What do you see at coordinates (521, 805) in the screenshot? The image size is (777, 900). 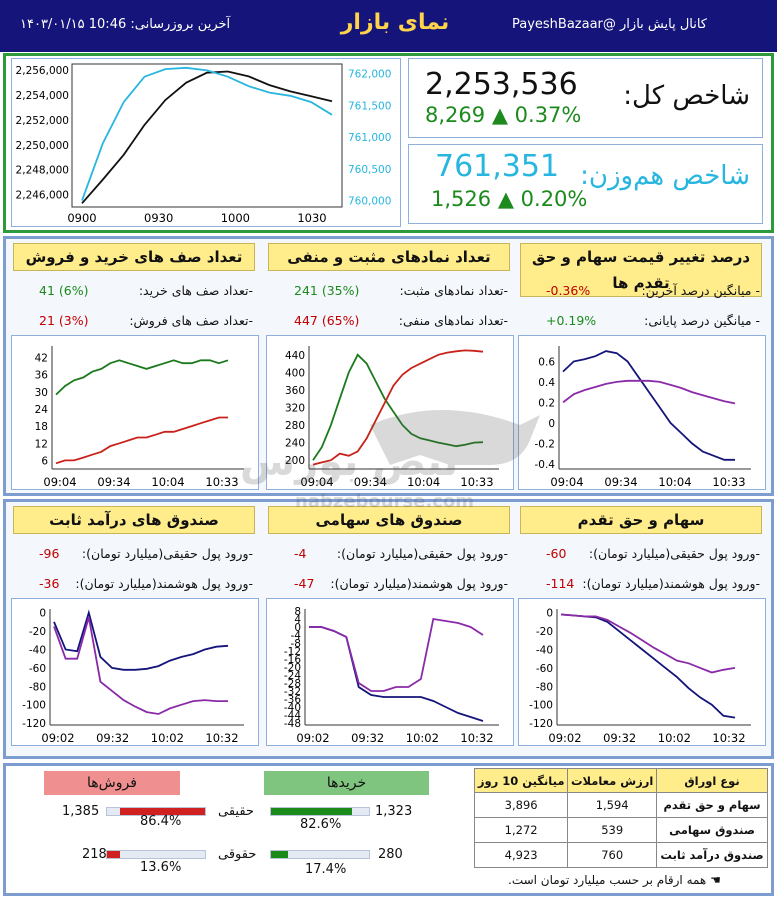 I see `table-cell: 3,896` at bounding box center [521, 805].